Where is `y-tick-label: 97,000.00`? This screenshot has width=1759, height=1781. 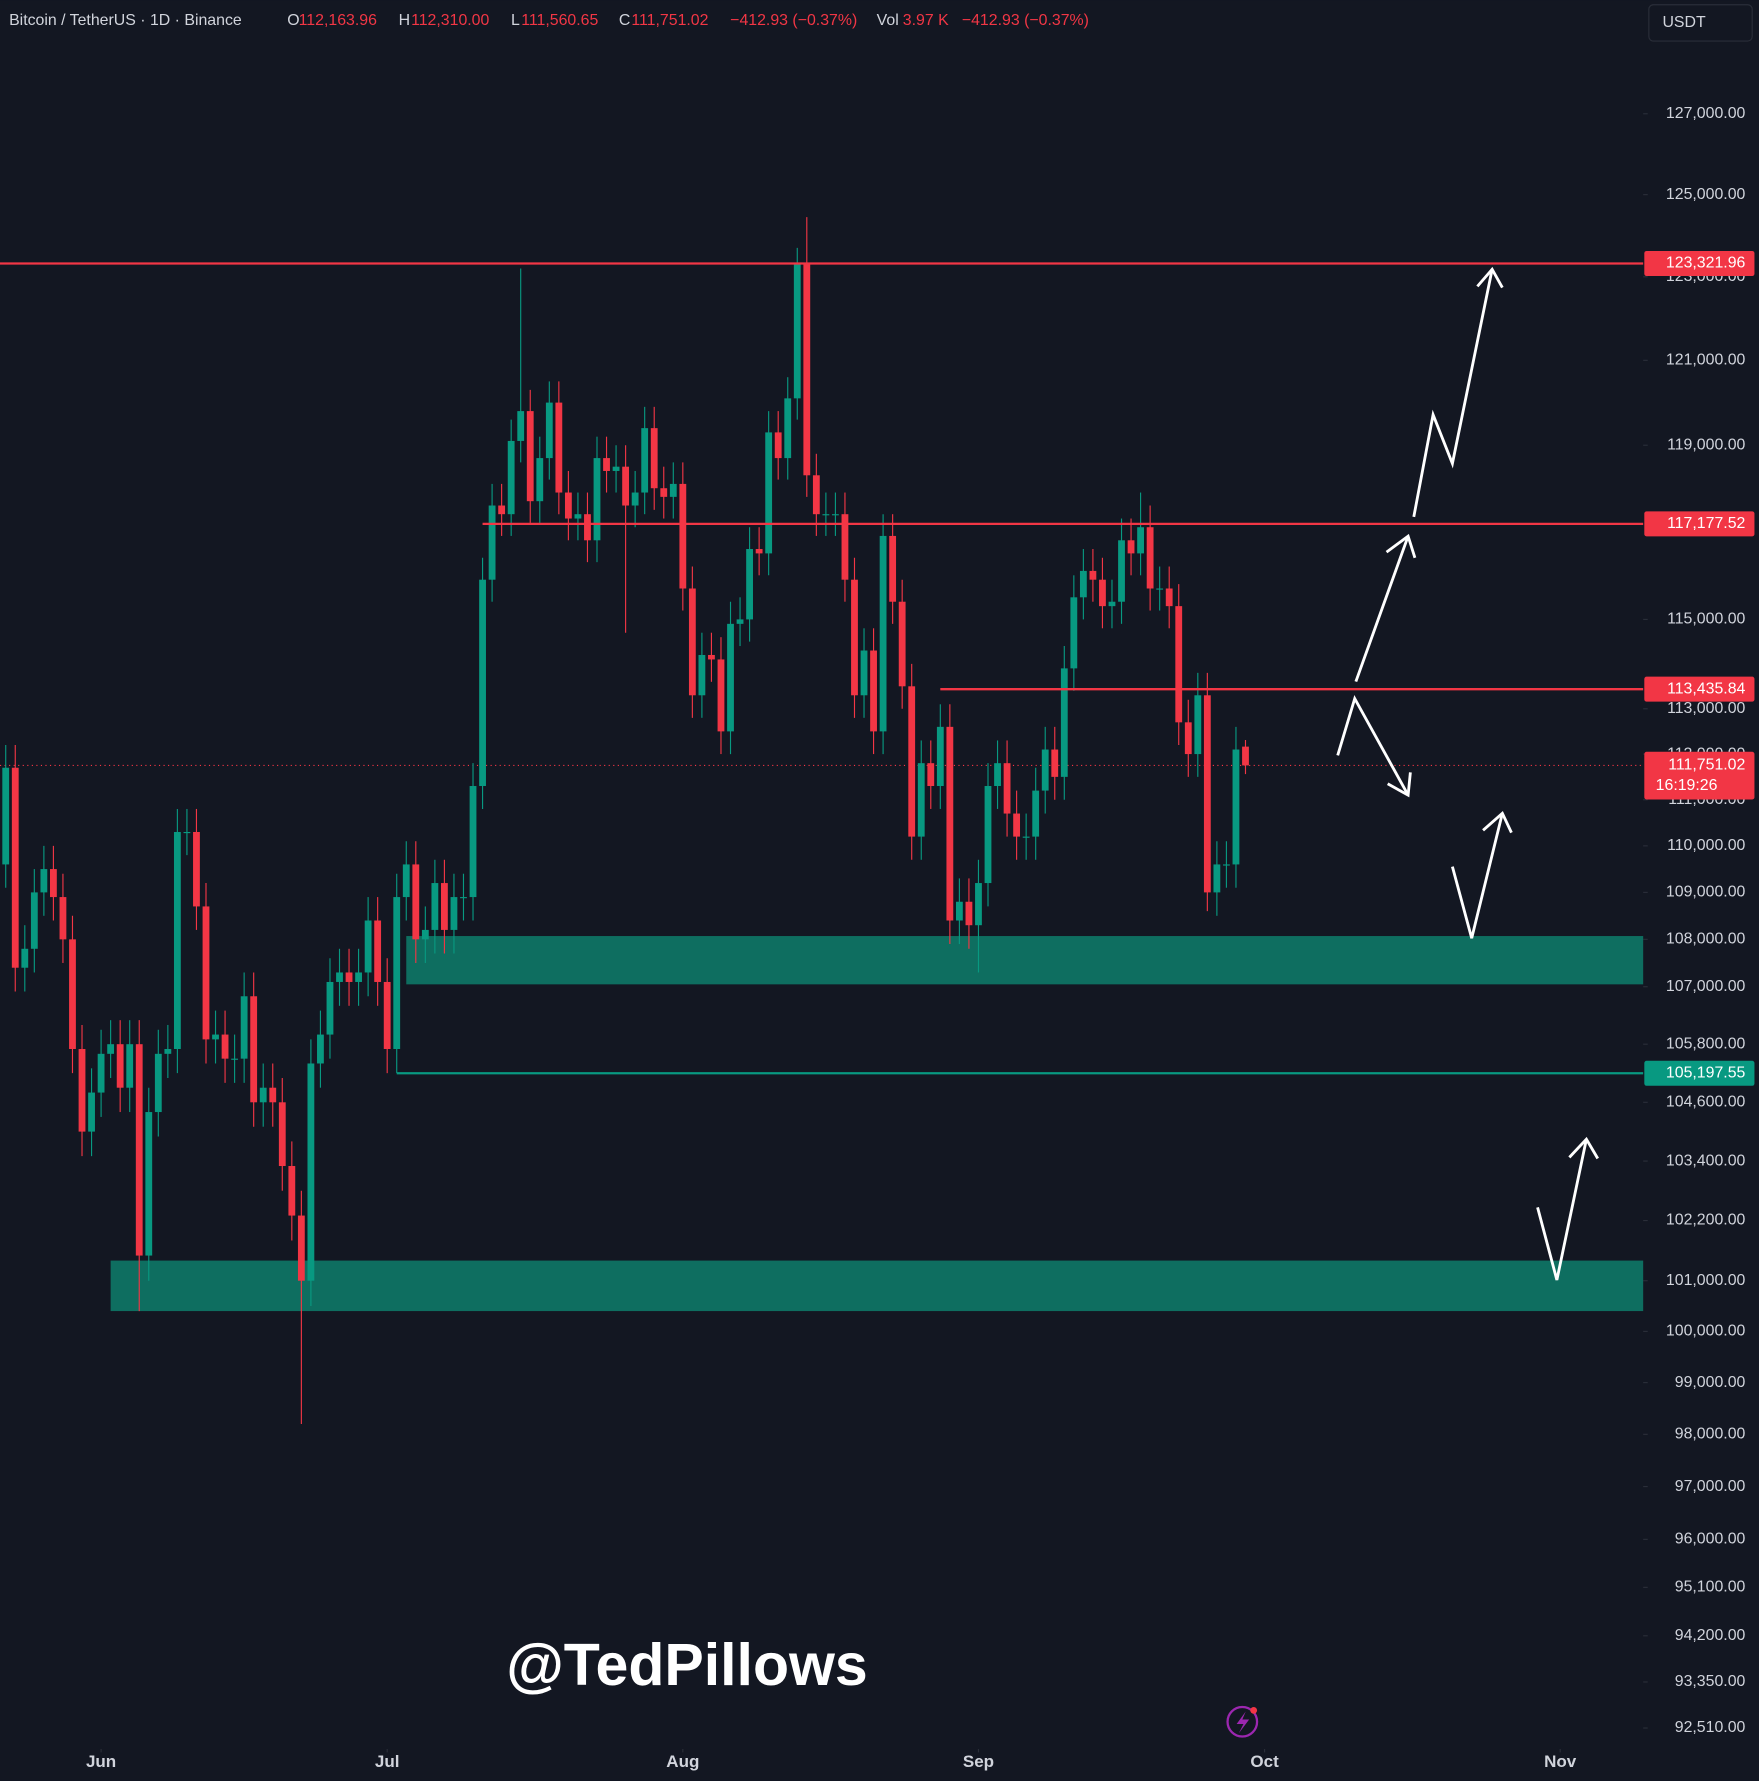
y-tick-label: 97,000.00 is located at coordinates (1710, 1486).